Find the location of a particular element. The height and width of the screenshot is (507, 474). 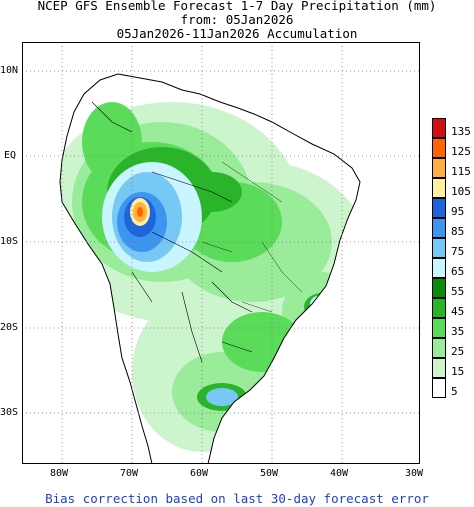

precipitation-colorbar is located at coordinates (440, 258).